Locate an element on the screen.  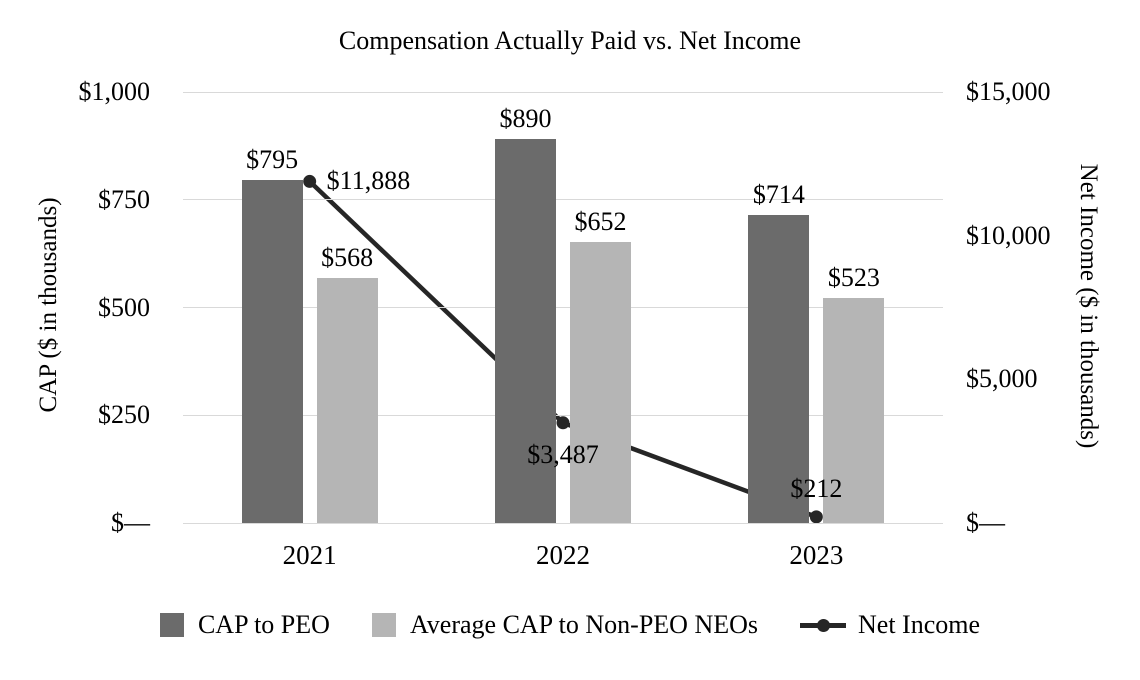
legend-line-dot is located at coordinates (824, 625).